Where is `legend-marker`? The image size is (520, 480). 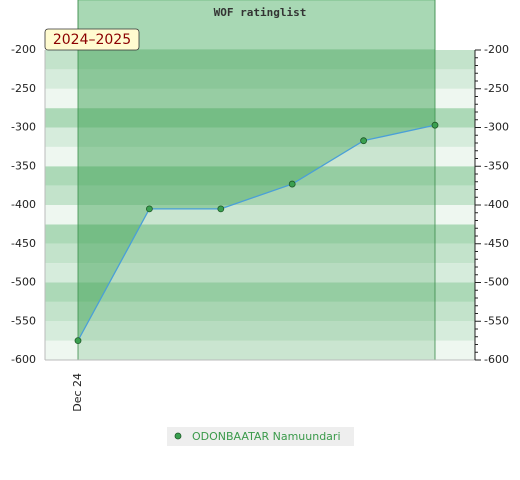 legend-marker is located at coordinates (178, 436).